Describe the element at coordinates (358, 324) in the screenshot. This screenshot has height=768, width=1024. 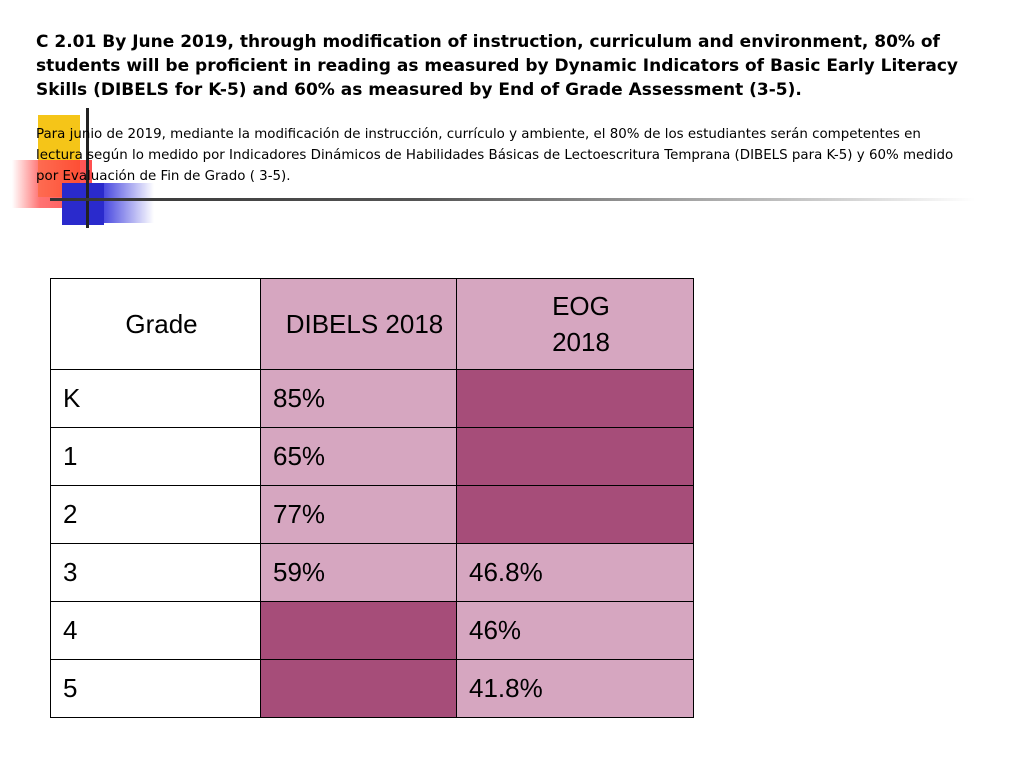
I see `header-dibels-2018: DIBELS 2018` at that location.